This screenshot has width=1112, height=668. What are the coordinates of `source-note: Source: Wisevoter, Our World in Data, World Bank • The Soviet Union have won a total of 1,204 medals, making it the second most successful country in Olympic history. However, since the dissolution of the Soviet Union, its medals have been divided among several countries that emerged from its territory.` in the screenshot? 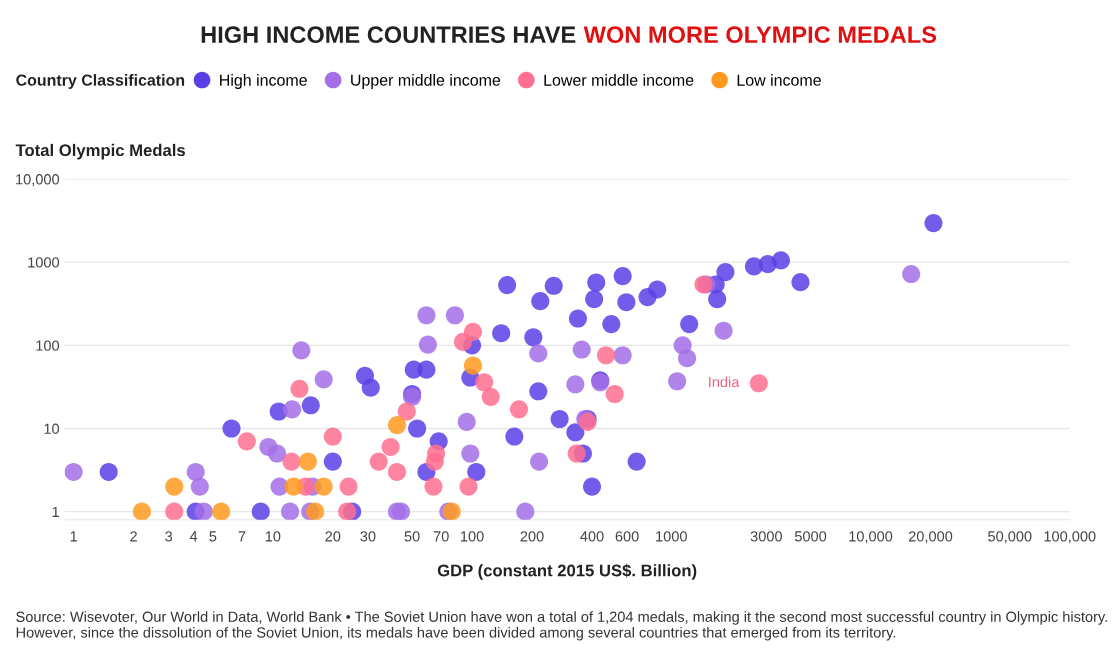 It's located at (561, 626).